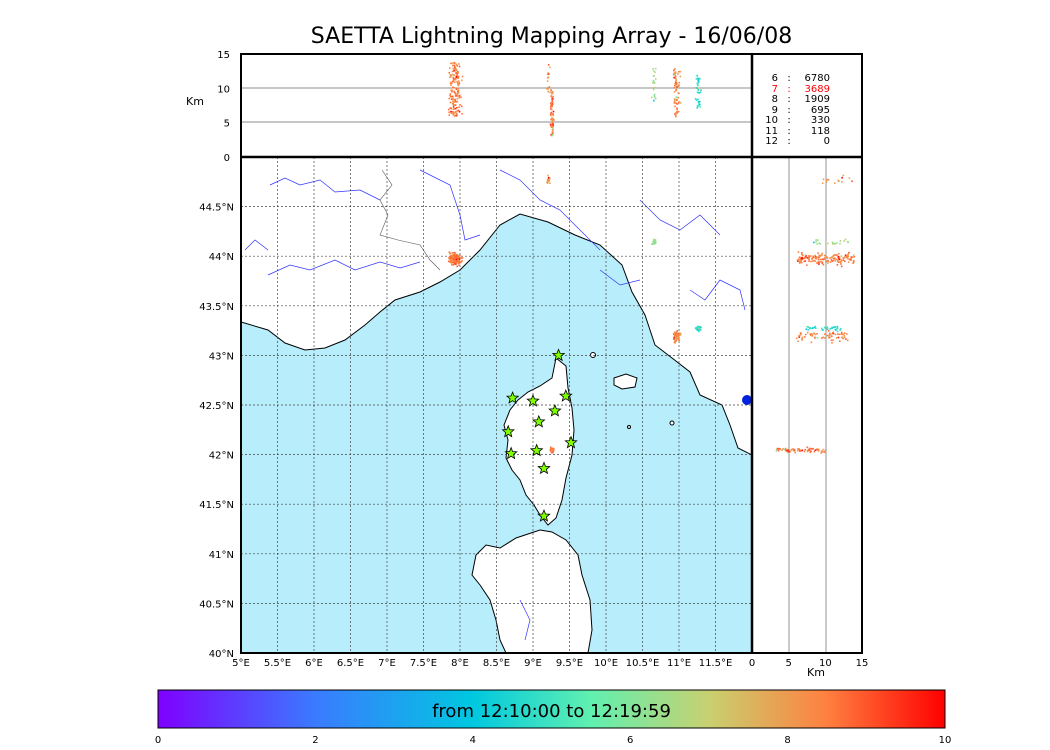 This screenshot has height=750, width=1050. I want to click on lat-tick-label: 41.5°N, so click(216, 505).